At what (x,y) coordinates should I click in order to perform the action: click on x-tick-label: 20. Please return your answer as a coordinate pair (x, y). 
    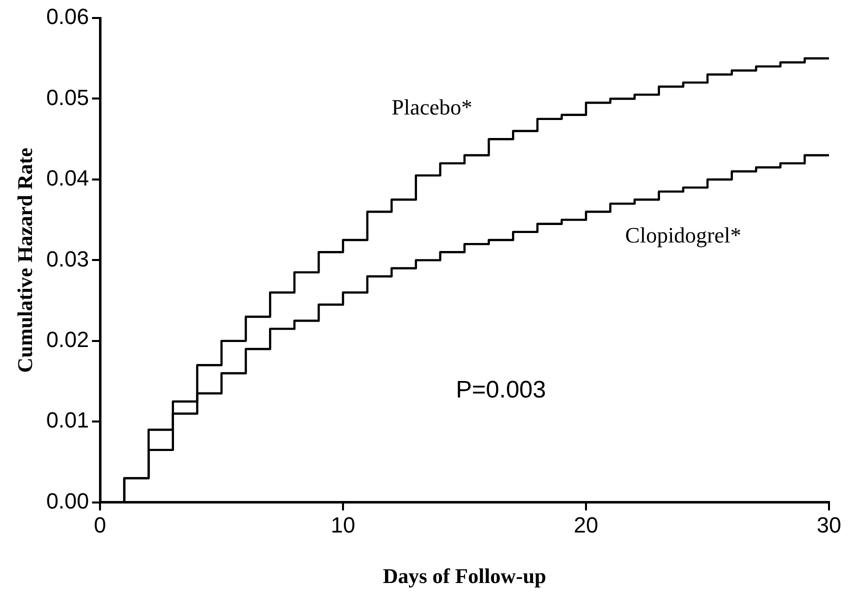
    Looking at the image, I should click on (586, 525).